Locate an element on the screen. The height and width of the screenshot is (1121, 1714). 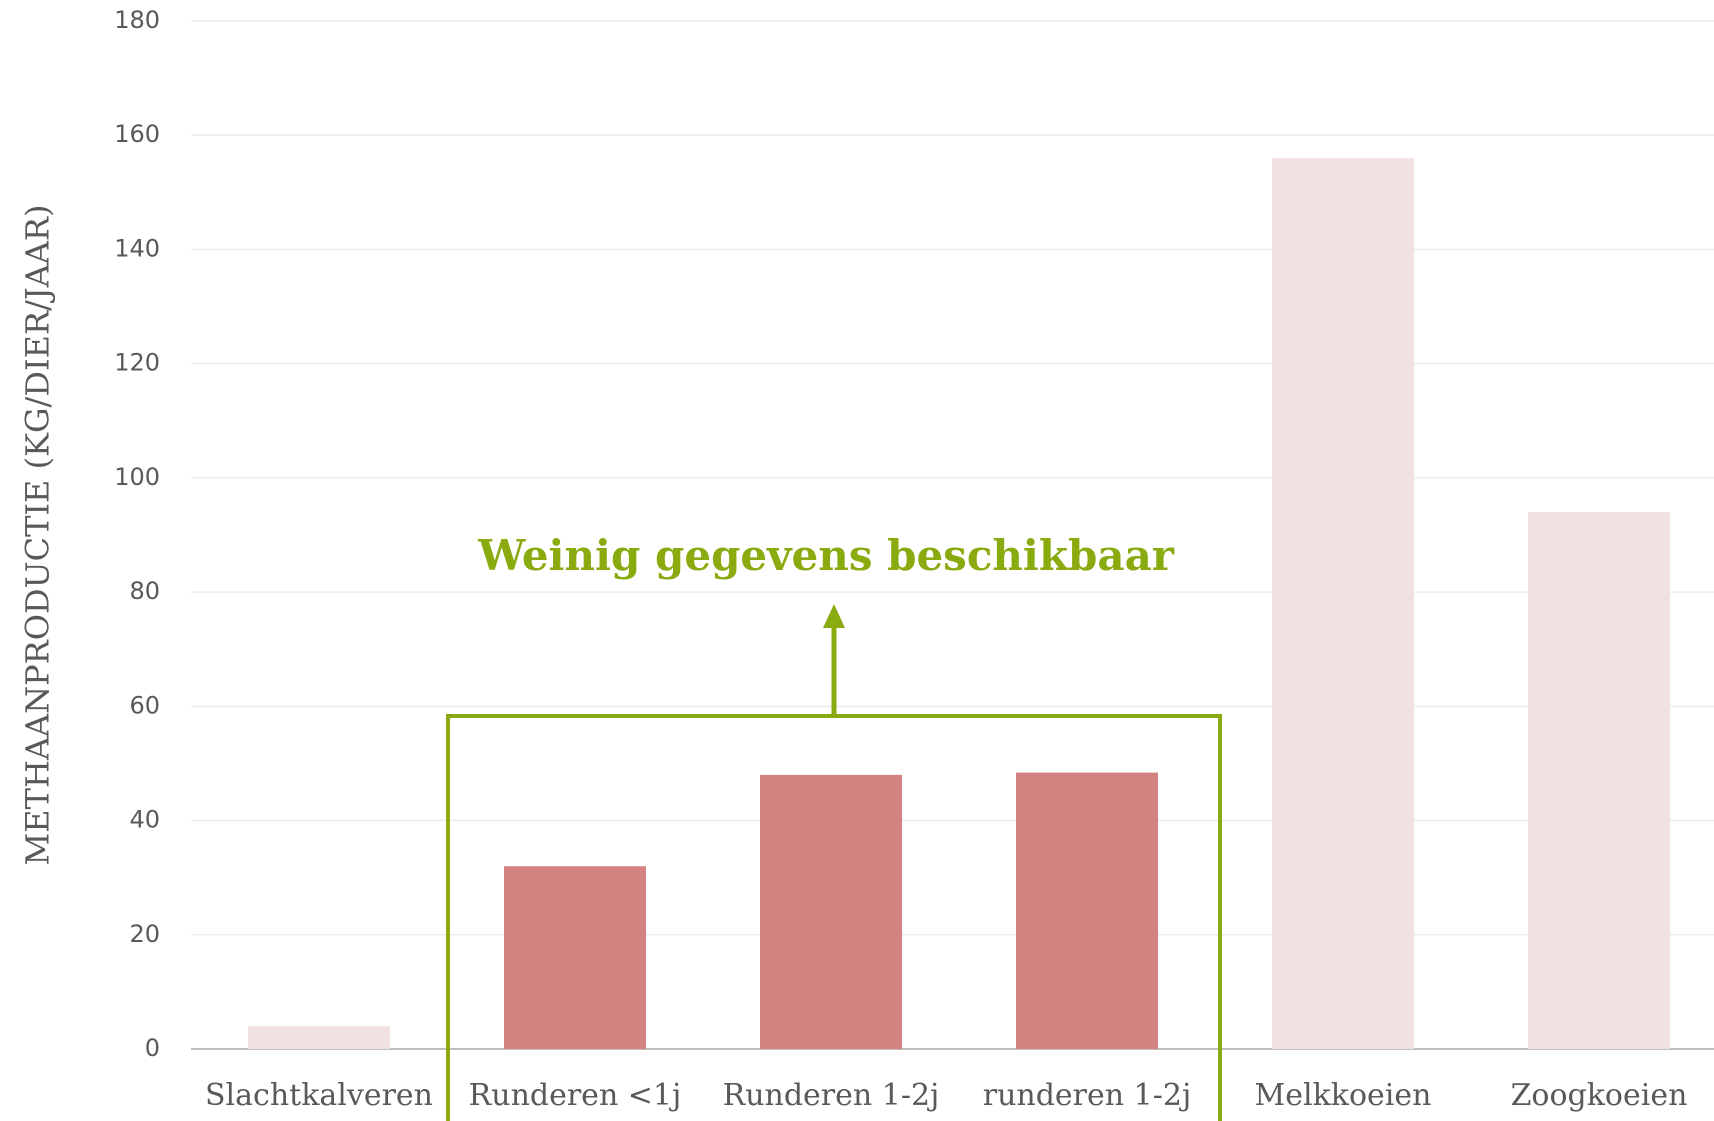
y-tick-label: 180 is located at coordinates (137, 20).